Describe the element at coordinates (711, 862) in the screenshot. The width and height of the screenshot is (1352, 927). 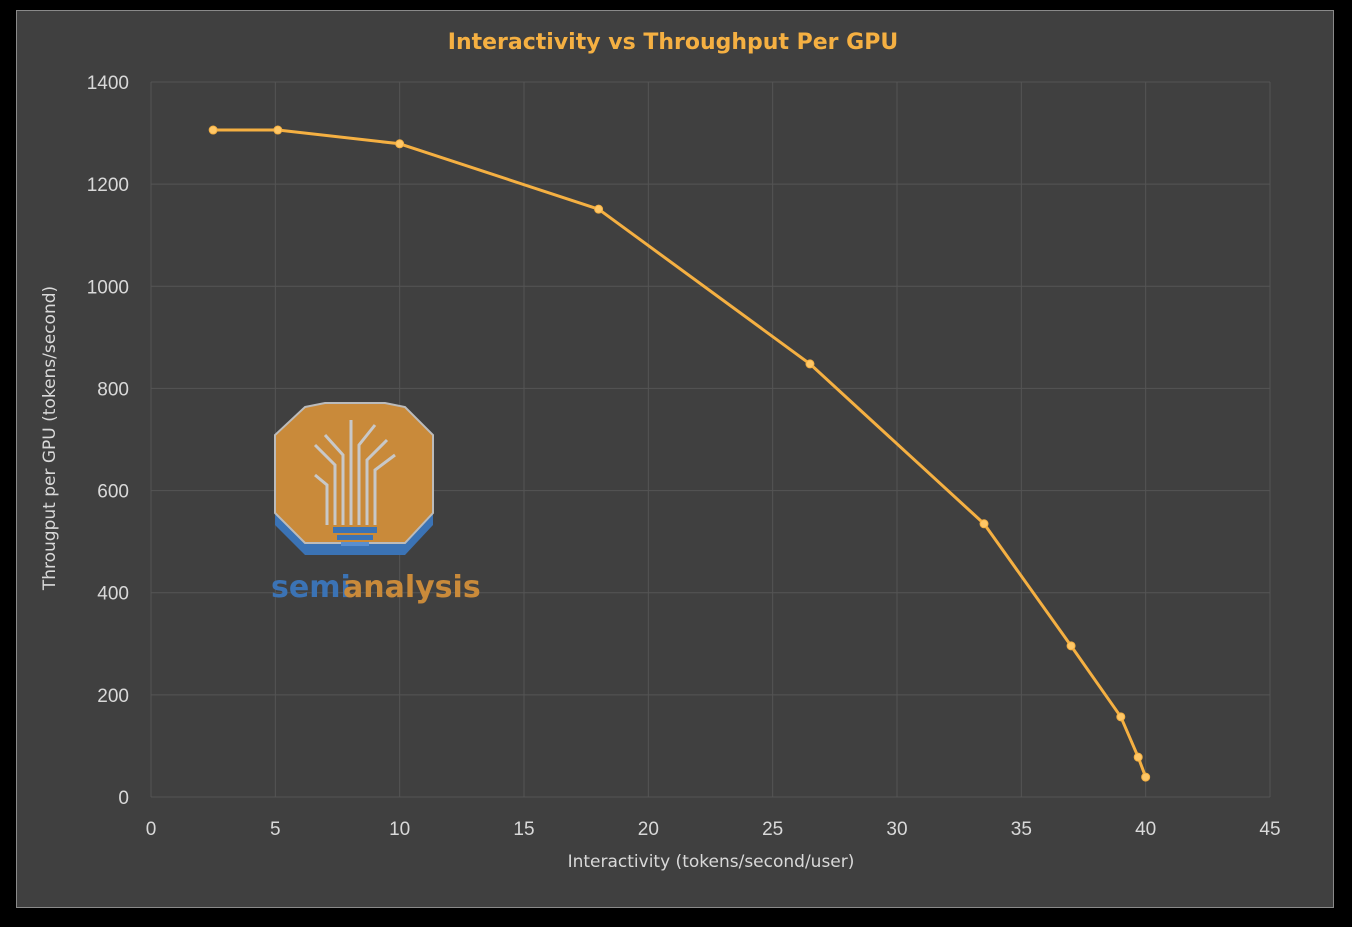
I see `x-axis-label: Interactivity (tokens/second/user)` at that location.